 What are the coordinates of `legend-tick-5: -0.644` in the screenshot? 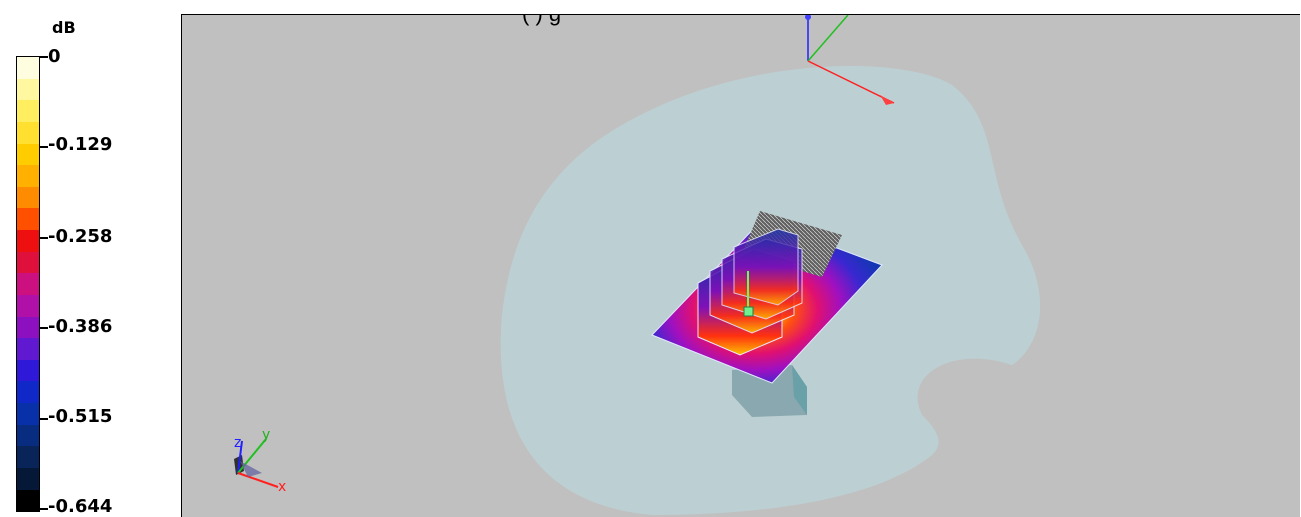 It's located at (80, 506).